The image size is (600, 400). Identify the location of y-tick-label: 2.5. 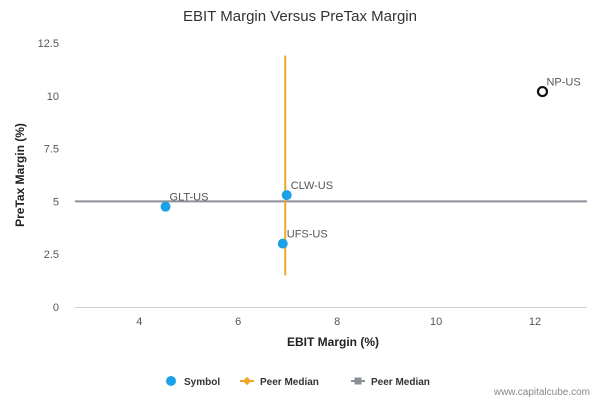
(51, 255).